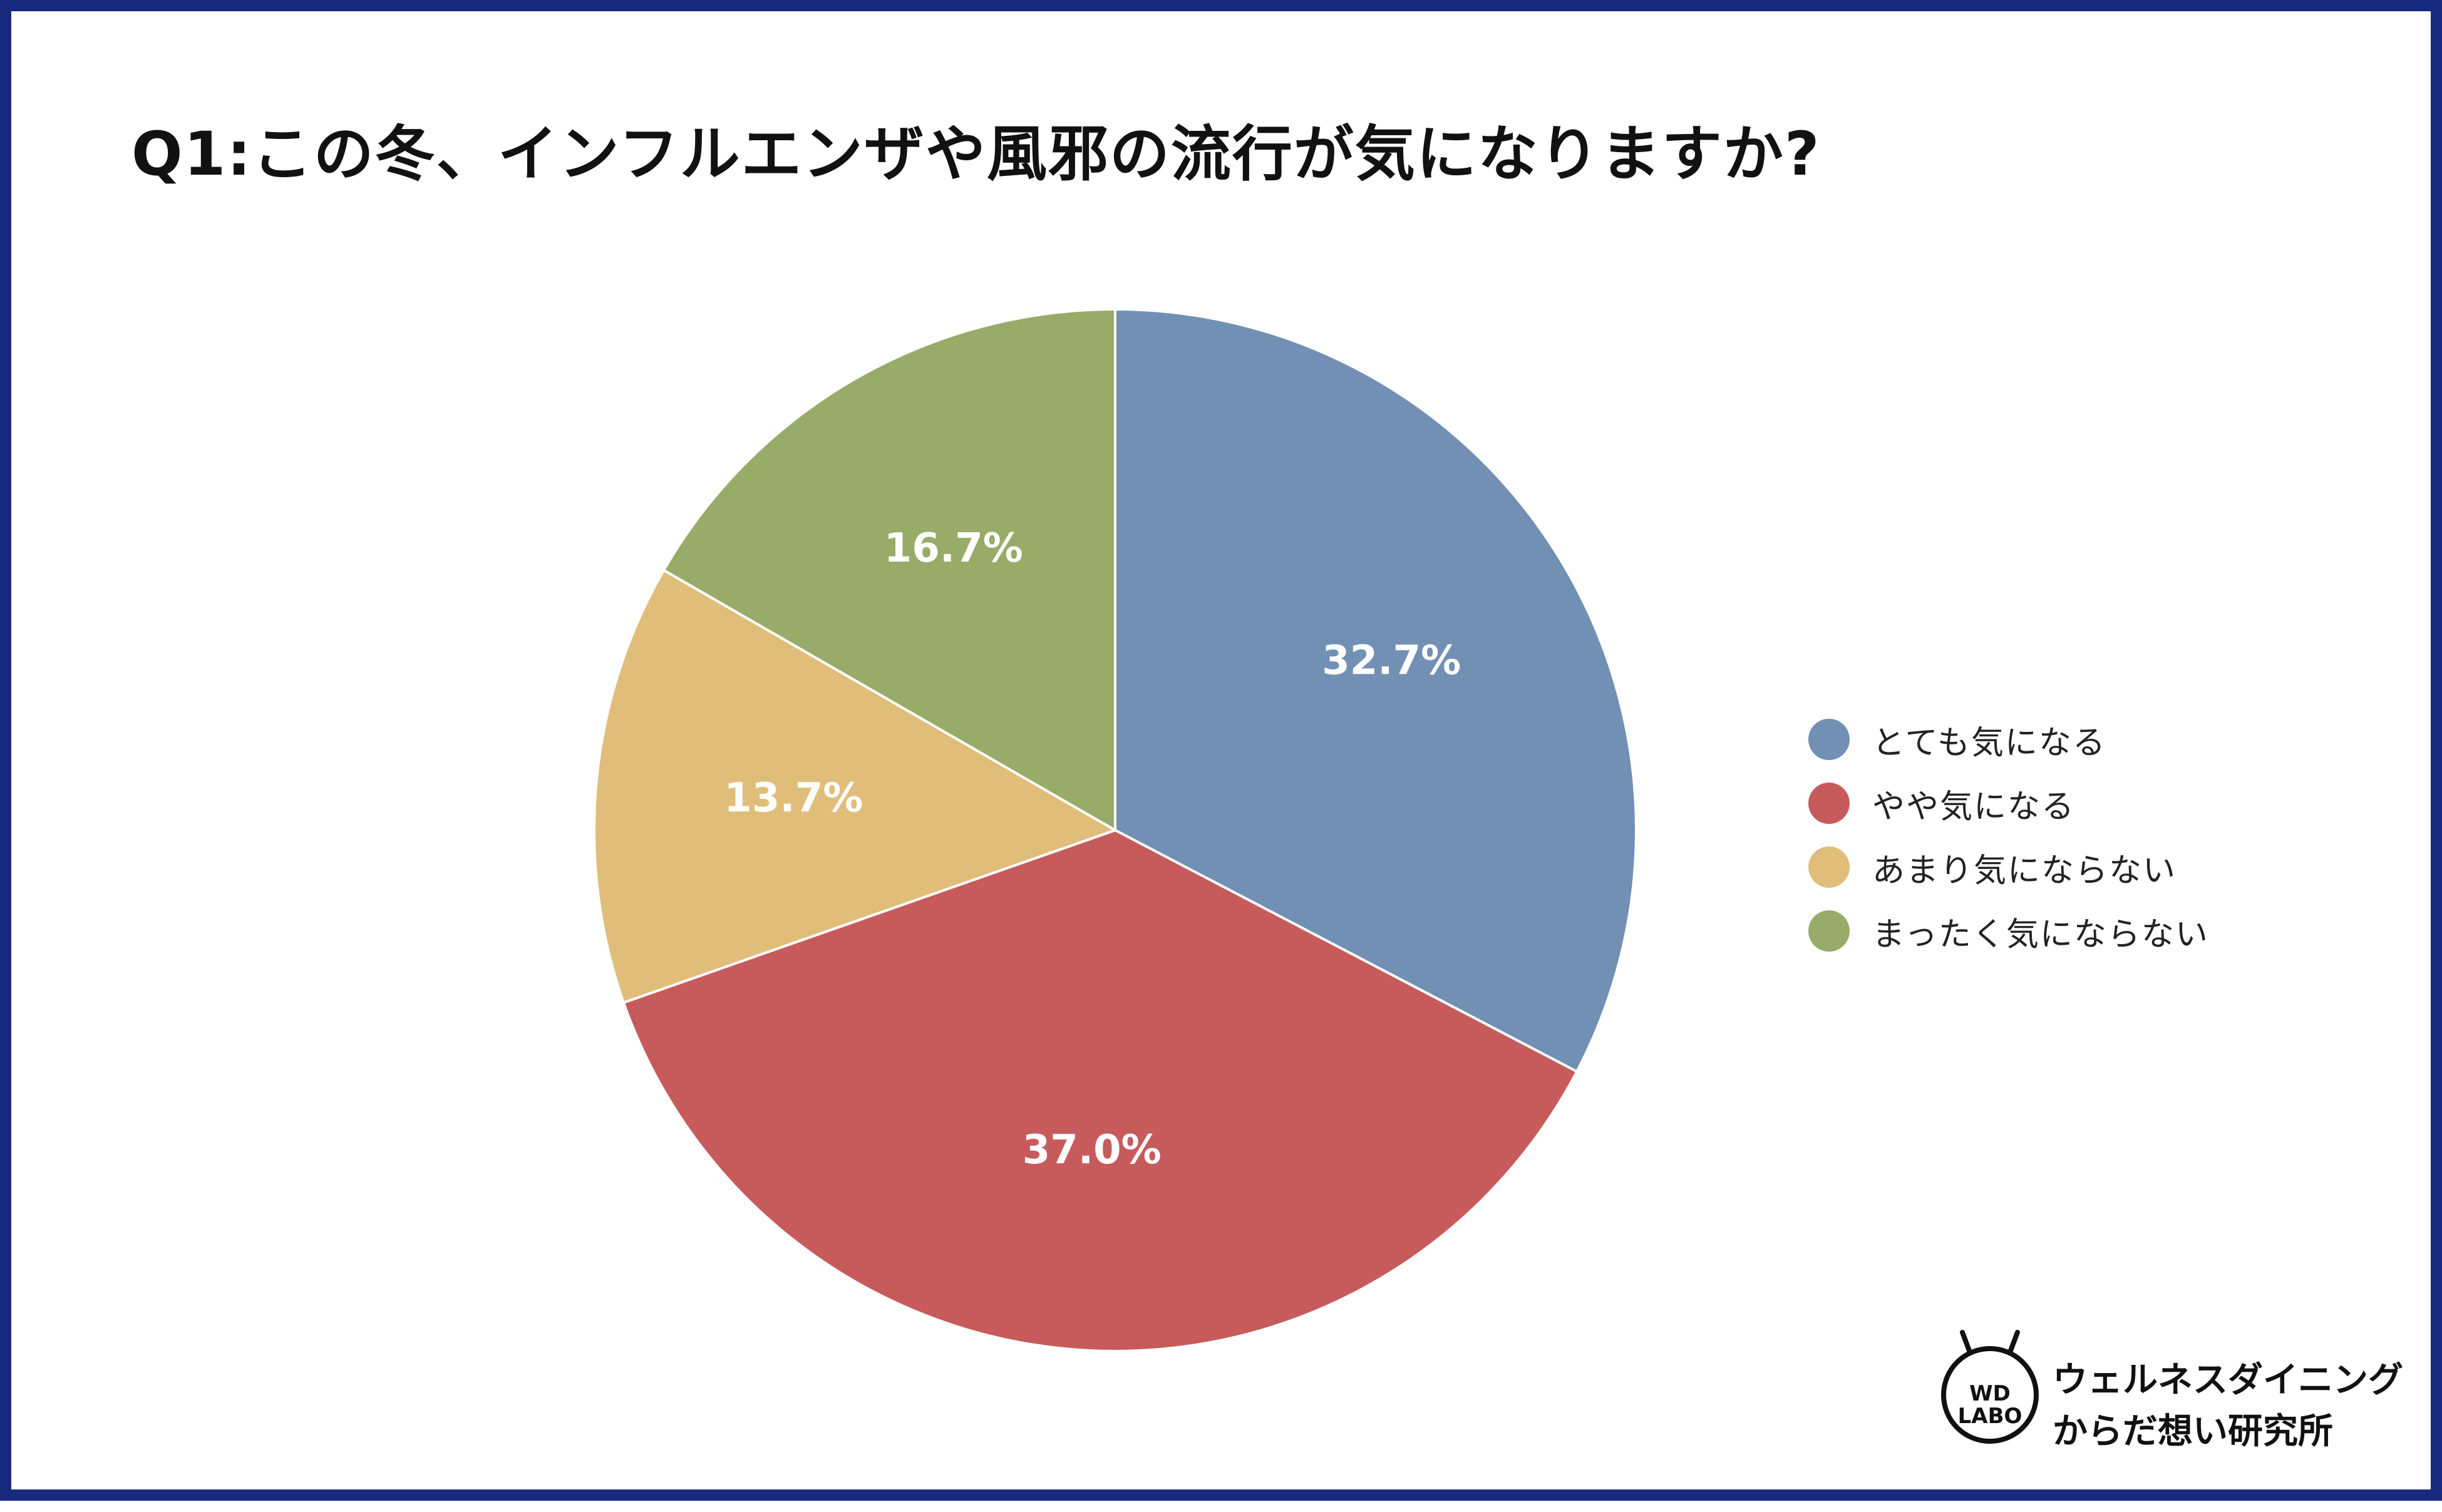 This screenshot has height=1512, width=2442. What do you see at coordinates (2193, 1432) in the screenshot?
I see `logo-text-line2: からだ想い研究所` at bounding box center [2193, 1432].